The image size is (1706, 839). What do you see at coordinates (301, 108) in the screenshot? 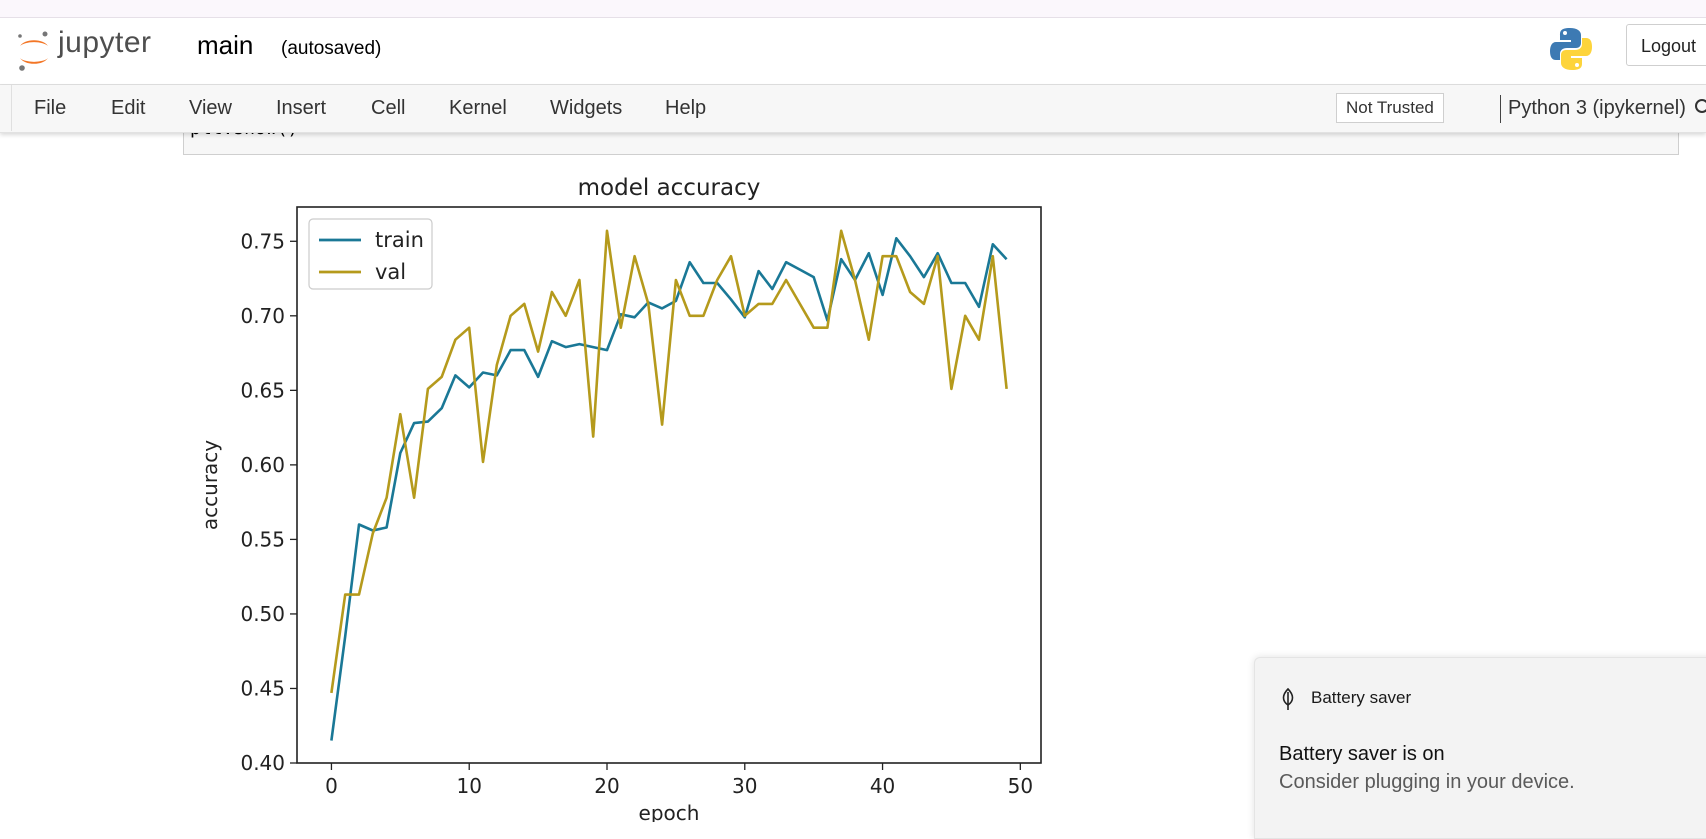
I see `menu-insert: Insert` at bounding box center [301, 108].